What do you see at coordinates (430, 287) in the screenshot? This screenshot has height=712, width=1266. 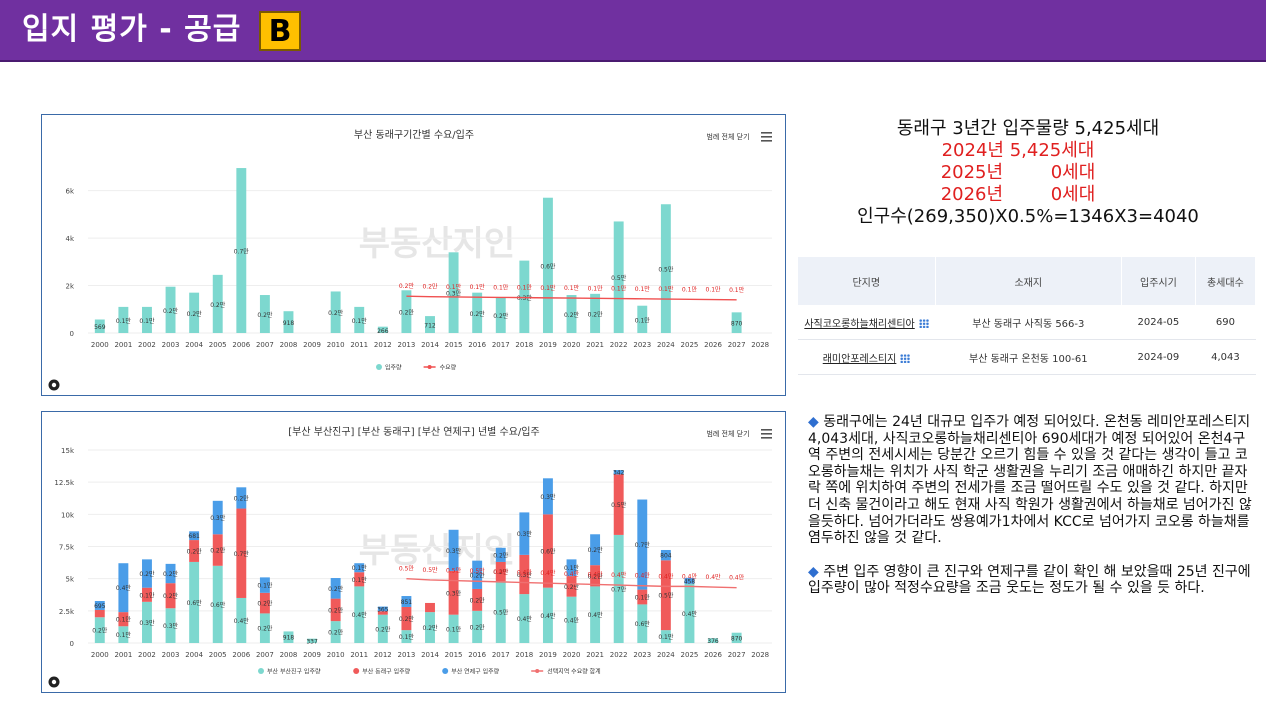 I see `line-label: 0.2만` at bounding box center [430, 287].